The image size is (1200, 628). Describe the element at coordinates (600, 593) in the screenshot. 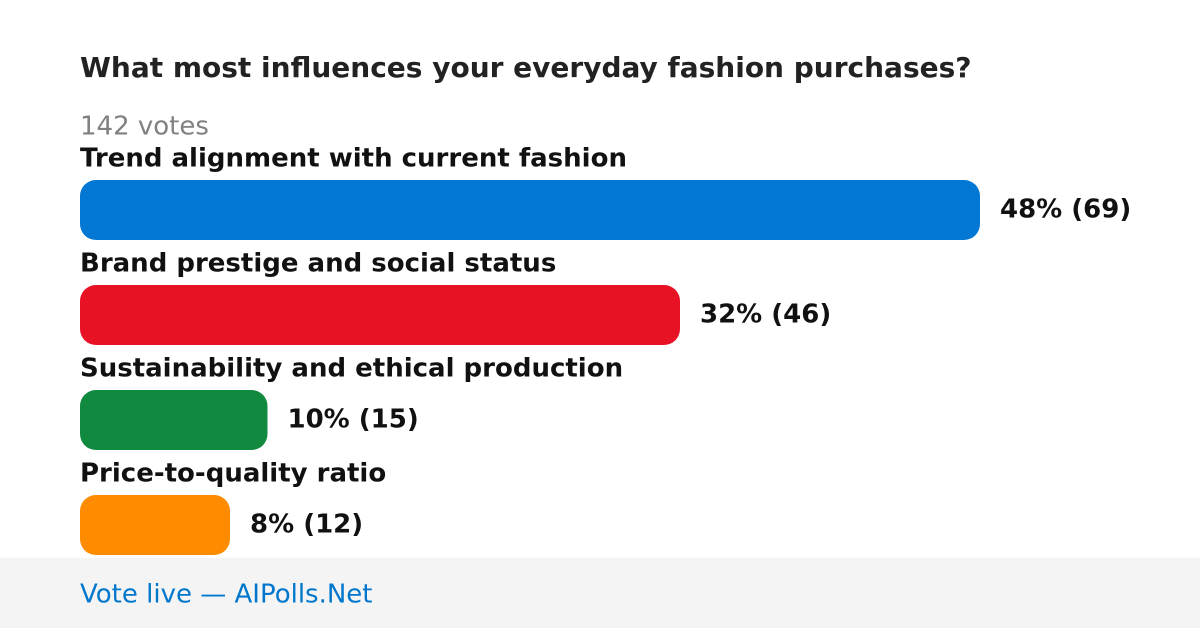

I see `footer-band` at that location.